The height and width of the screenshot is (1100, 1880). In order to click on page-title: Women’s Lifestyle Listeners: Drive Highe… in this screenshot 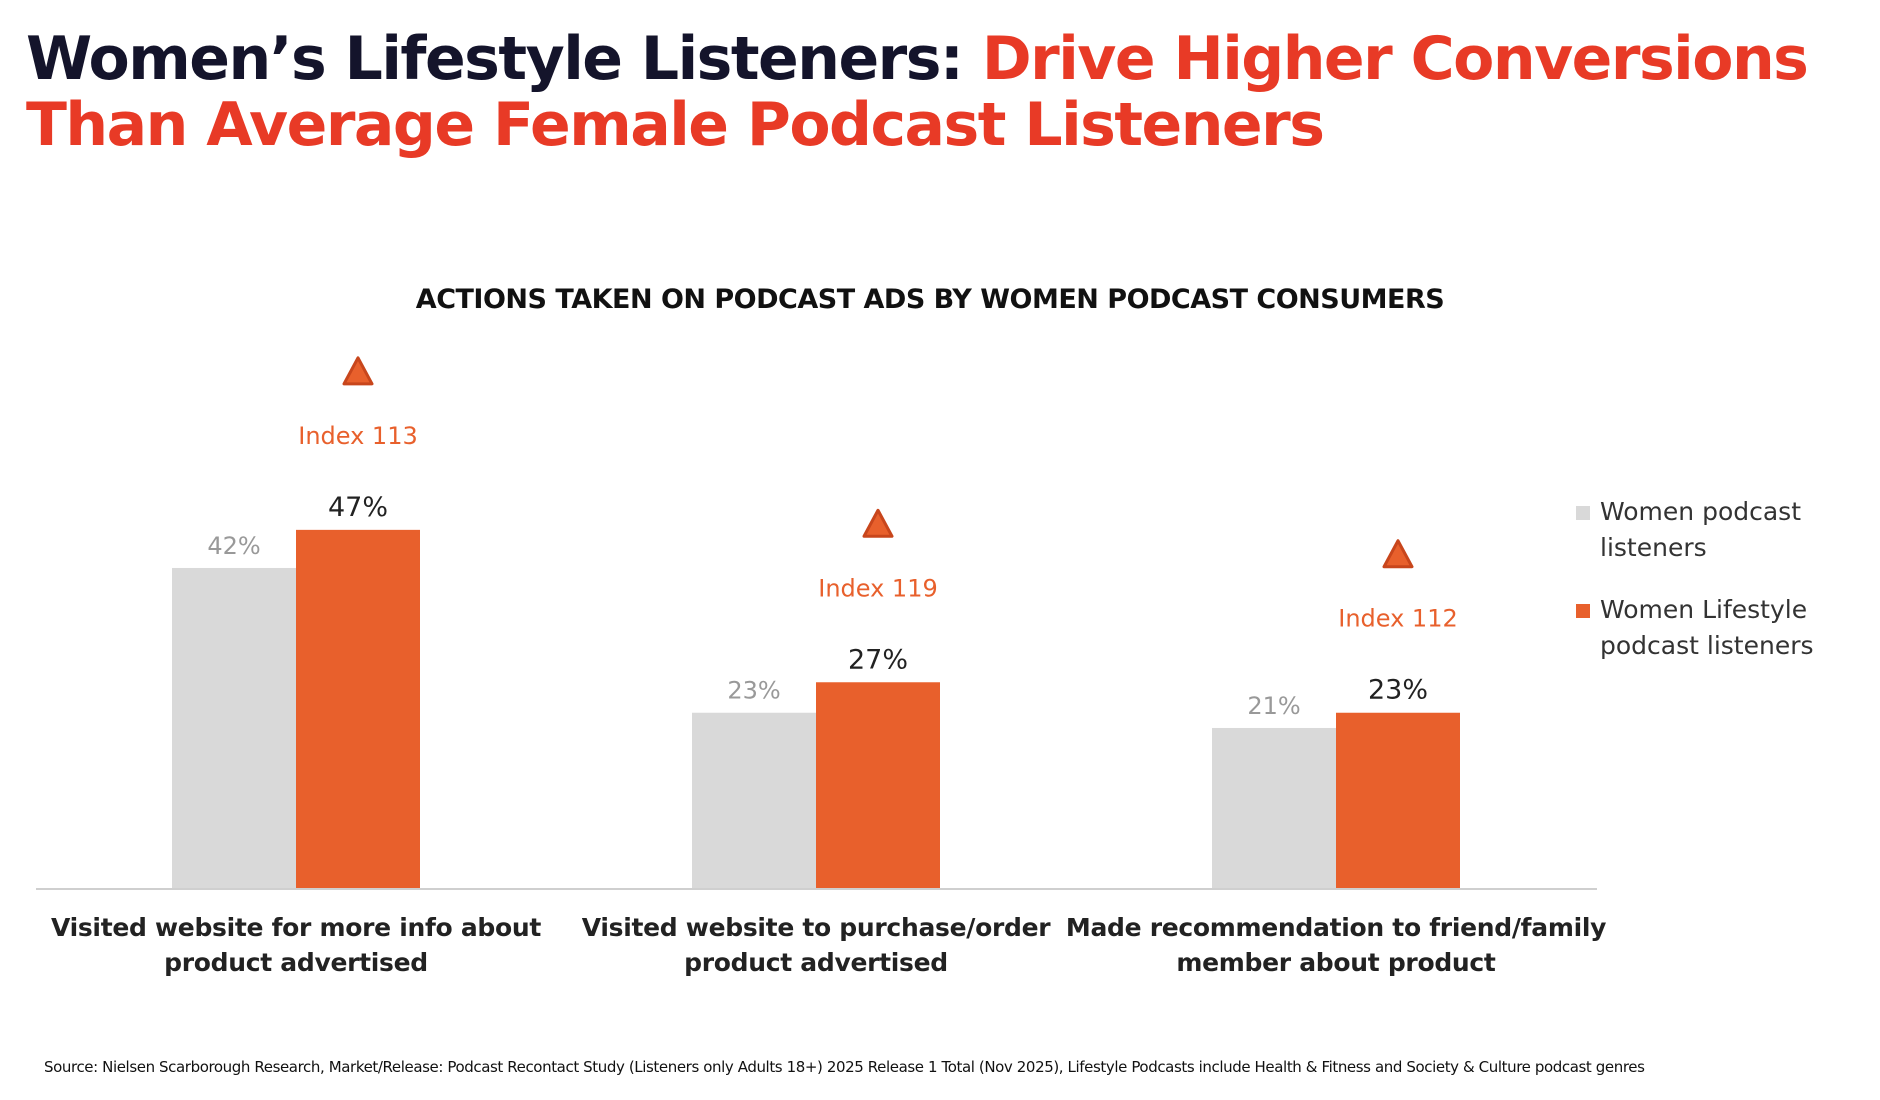, I will do `click(917, 92)`.